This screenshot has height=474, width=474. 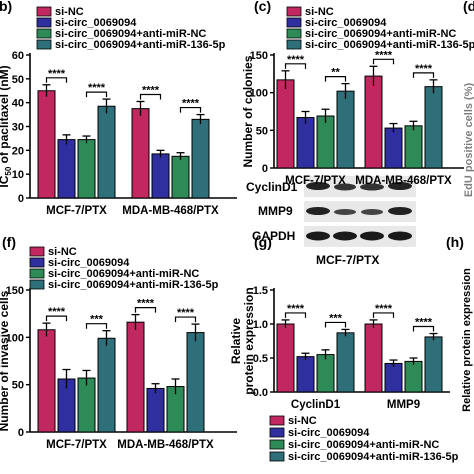 I want to click on blot-label-mmp9: MMP9, so click(x=275, y=211).